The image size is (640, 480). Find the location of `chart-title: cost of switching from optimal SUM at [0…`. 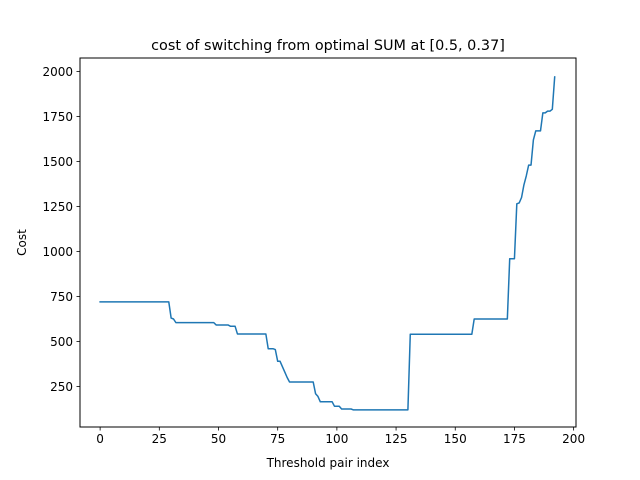

chart-title: cost of switching from optimal SUM at [0… is located at coordinates (328, 46).